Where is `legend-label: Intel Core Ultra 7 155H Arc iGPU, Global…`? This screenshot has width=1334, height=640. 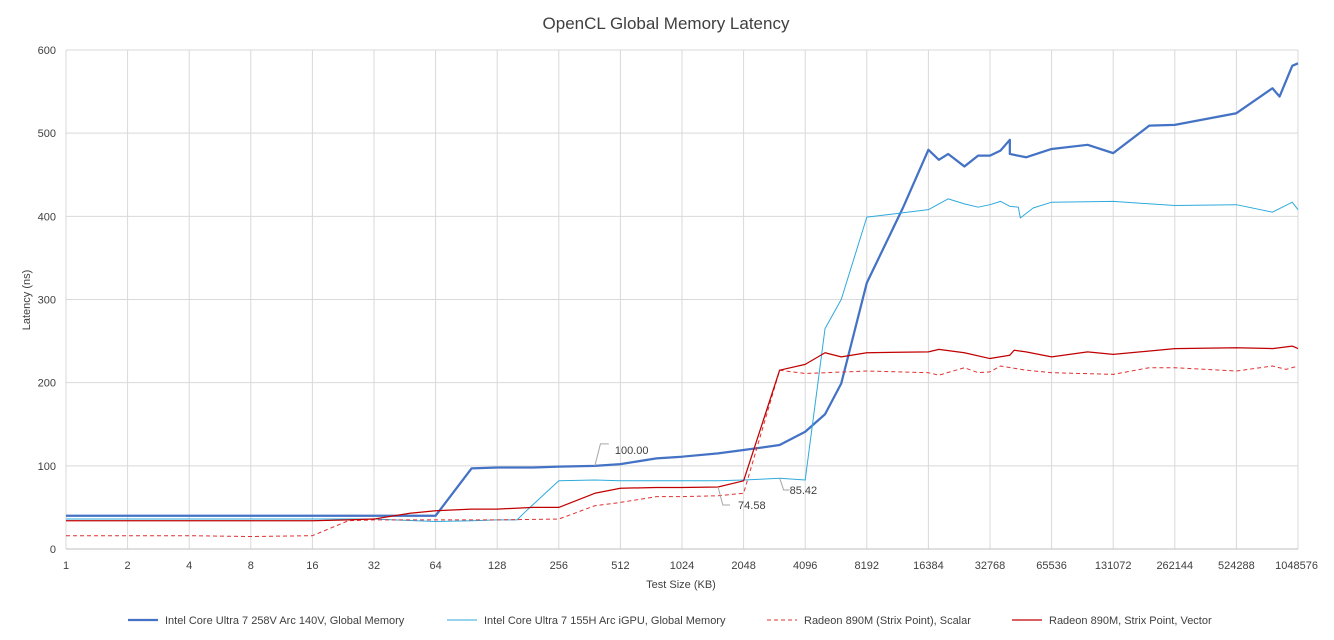 legend-label: Intel Core Ultra 7 155H Arc iGPU, Global… is located at coordinates (605, 621).